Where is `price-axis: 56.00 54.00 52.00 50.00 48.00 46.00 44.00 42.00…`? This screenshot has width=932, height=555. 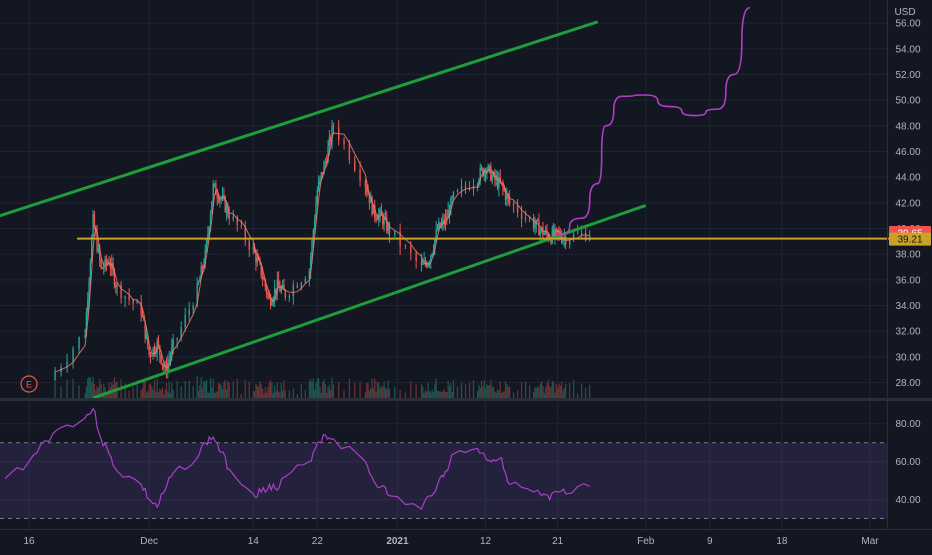 price-axis: 56.00 54.00 52.00 50.00 48.00 46.00 44.00 42.00… is located at coordinates (910, 262).